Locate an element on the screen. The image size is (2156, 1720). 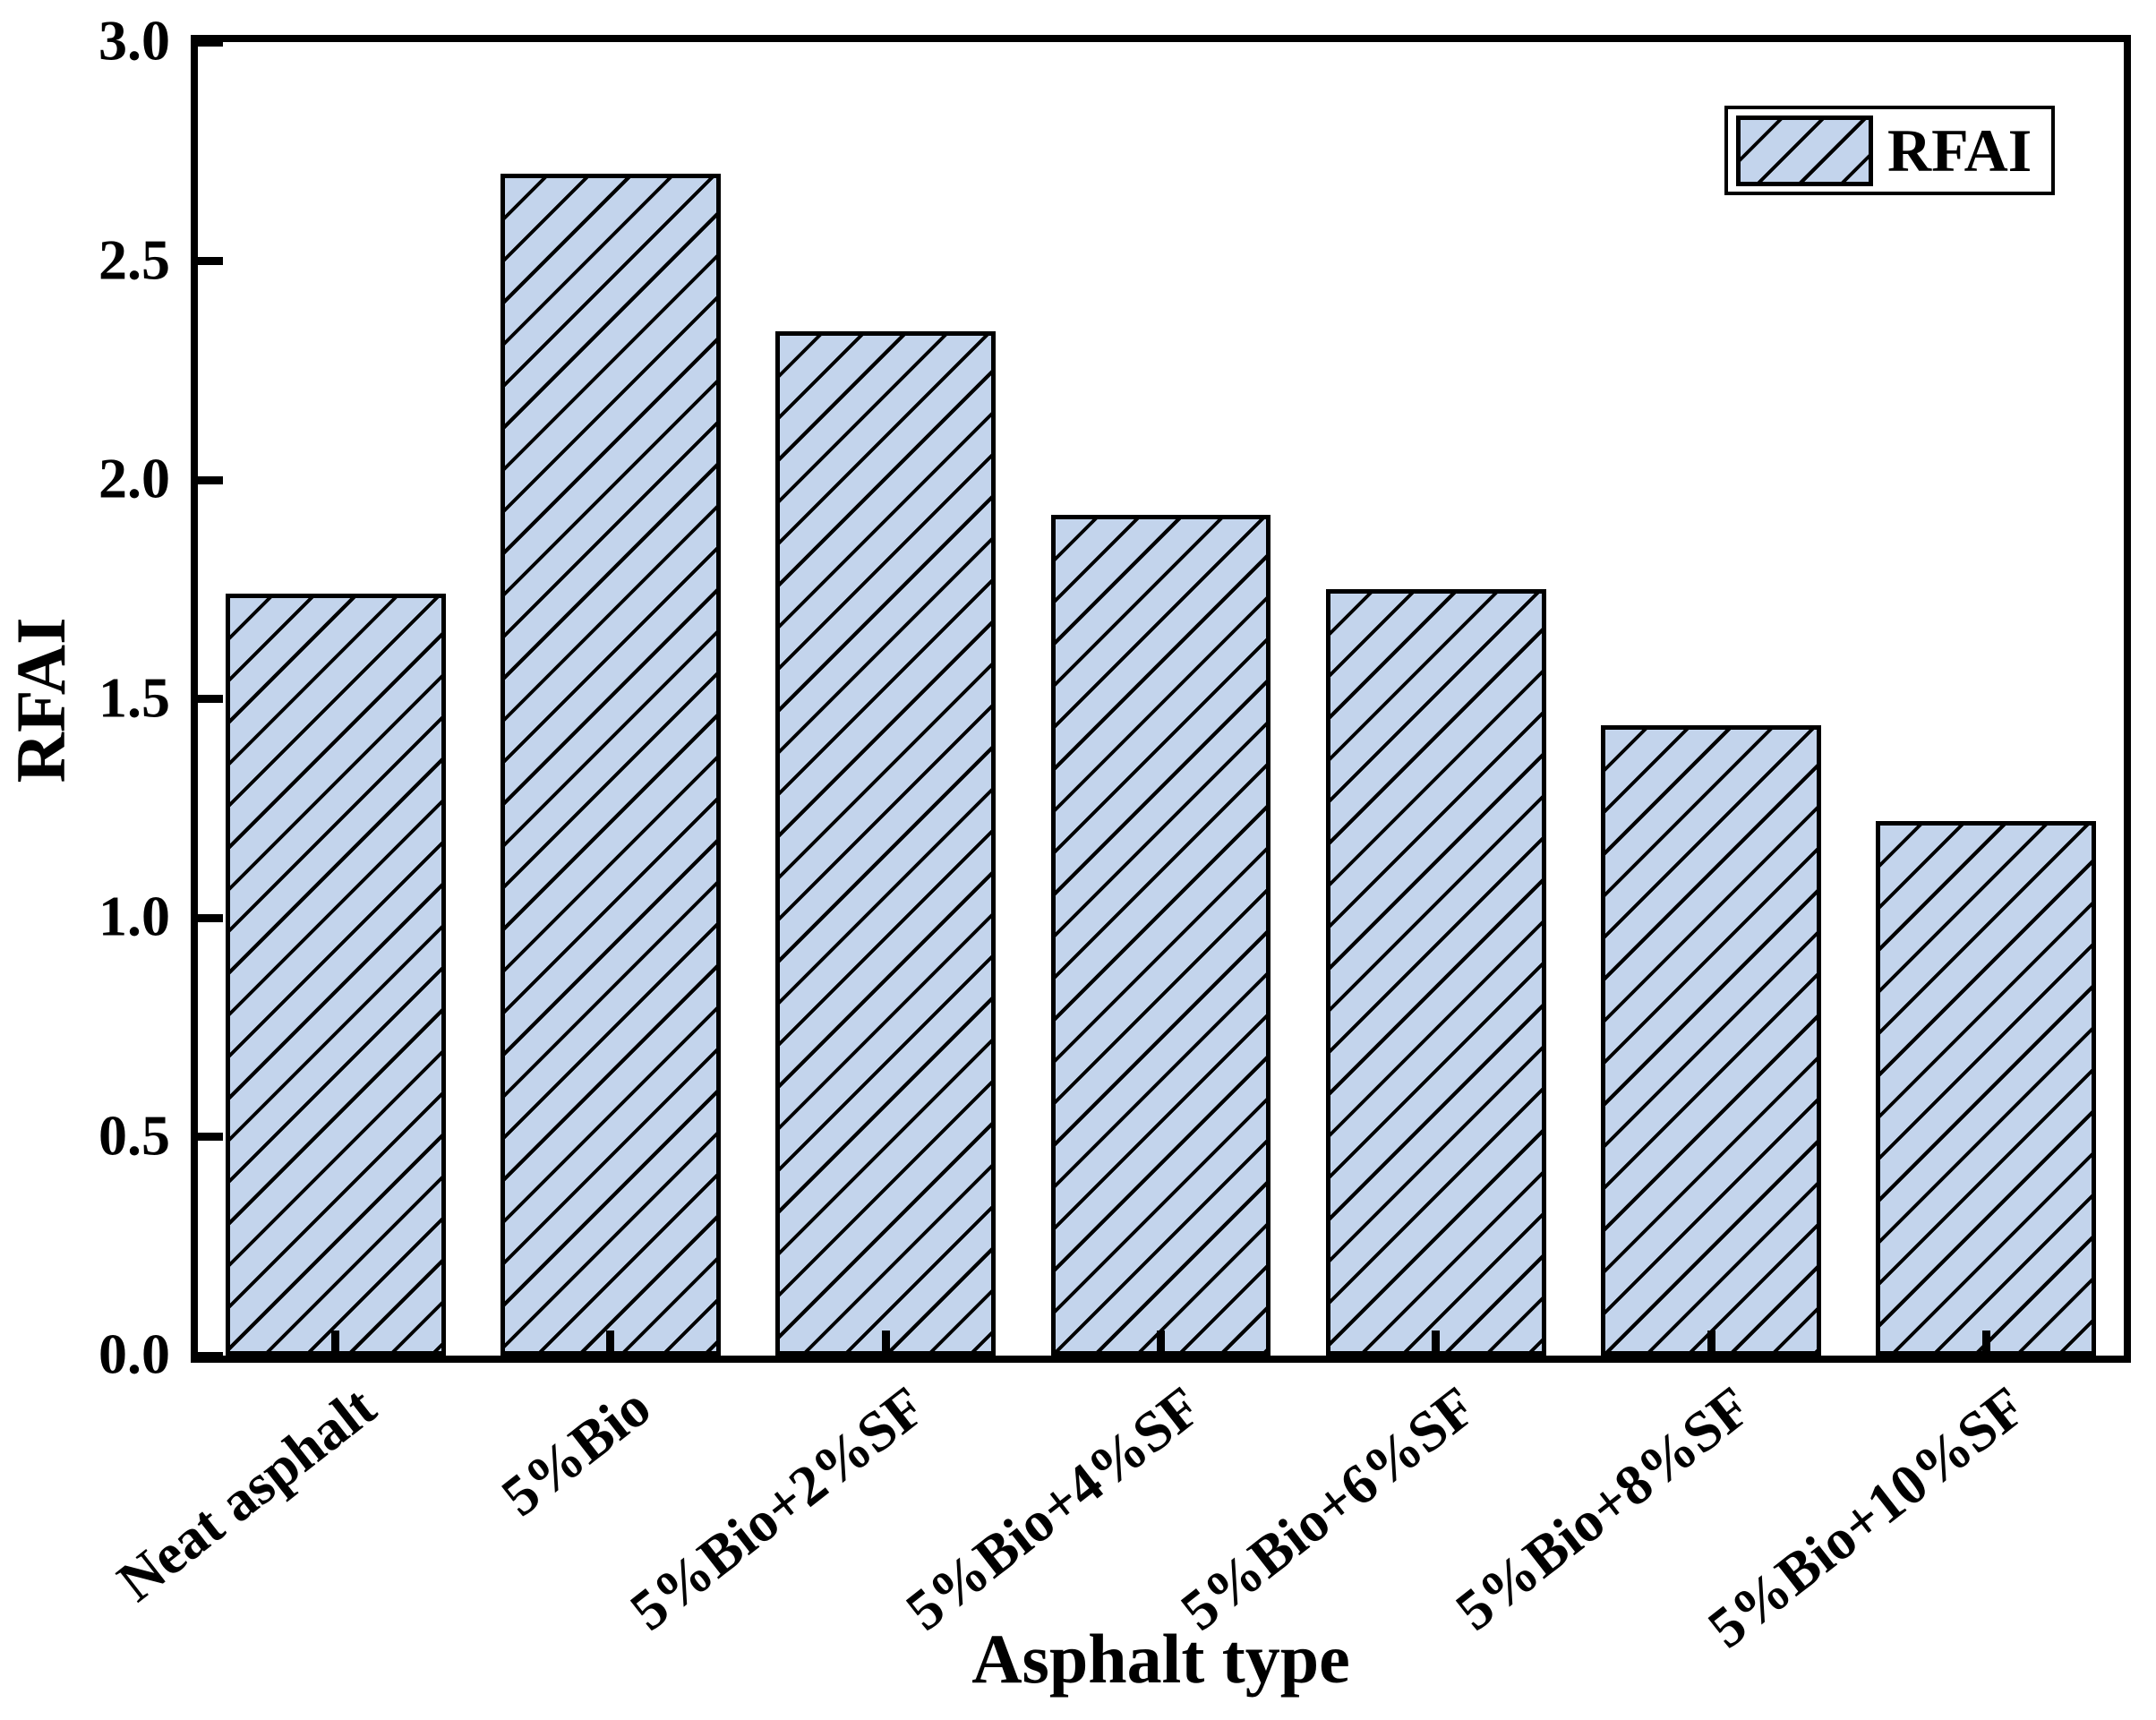
y-tick-label: 1.5 is located at coordinates (134, 697).